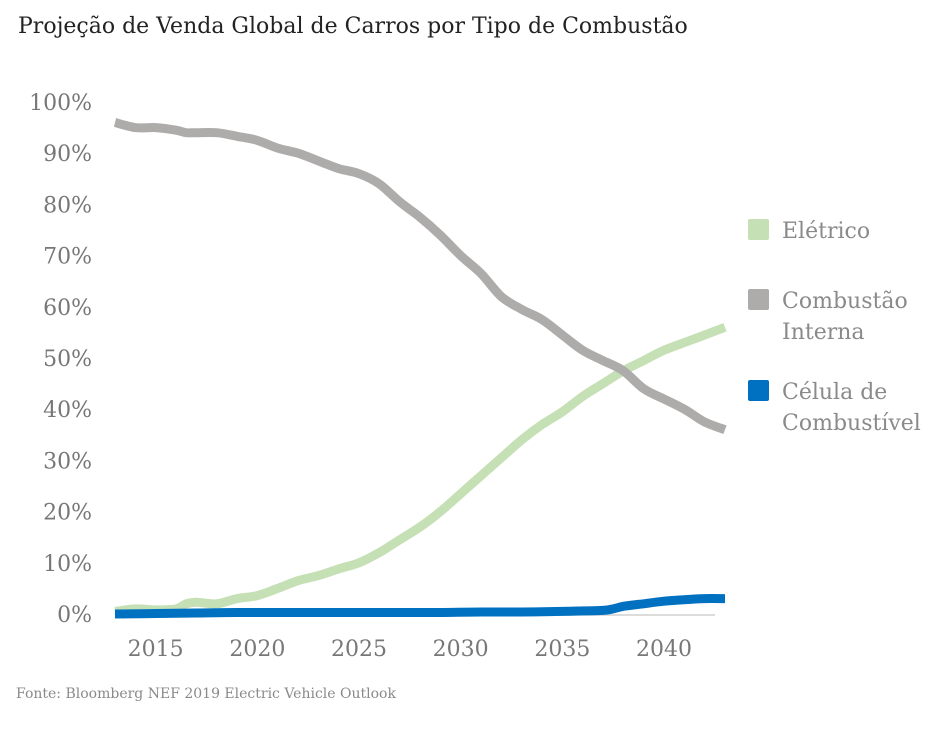 This screenshot has height=734, width=938. I want to click on x-tick-label: 2040, so click(664, 649).